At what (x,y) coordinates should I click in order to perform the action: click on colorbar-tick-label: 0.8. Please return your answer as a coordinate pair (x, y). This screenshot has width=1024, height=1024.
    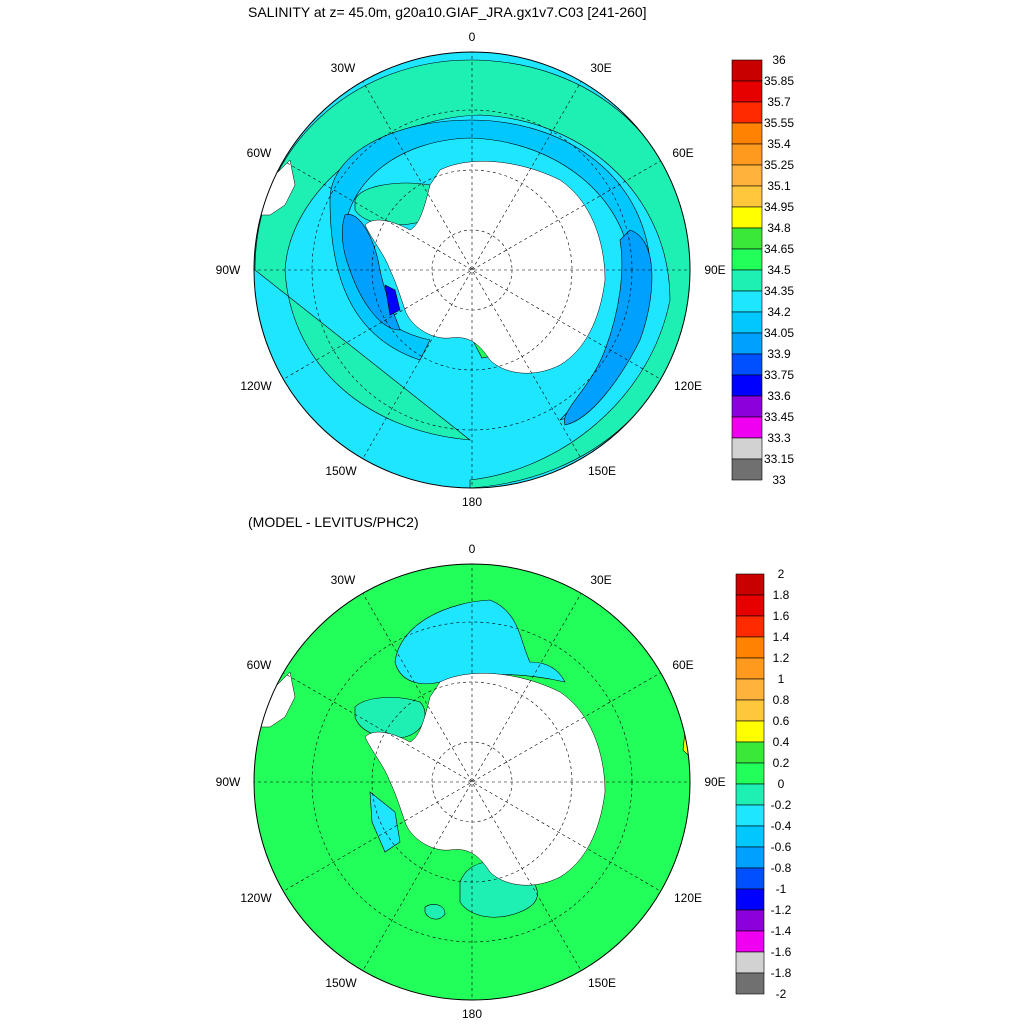
    Looking at the image, I should click on (781, 700).